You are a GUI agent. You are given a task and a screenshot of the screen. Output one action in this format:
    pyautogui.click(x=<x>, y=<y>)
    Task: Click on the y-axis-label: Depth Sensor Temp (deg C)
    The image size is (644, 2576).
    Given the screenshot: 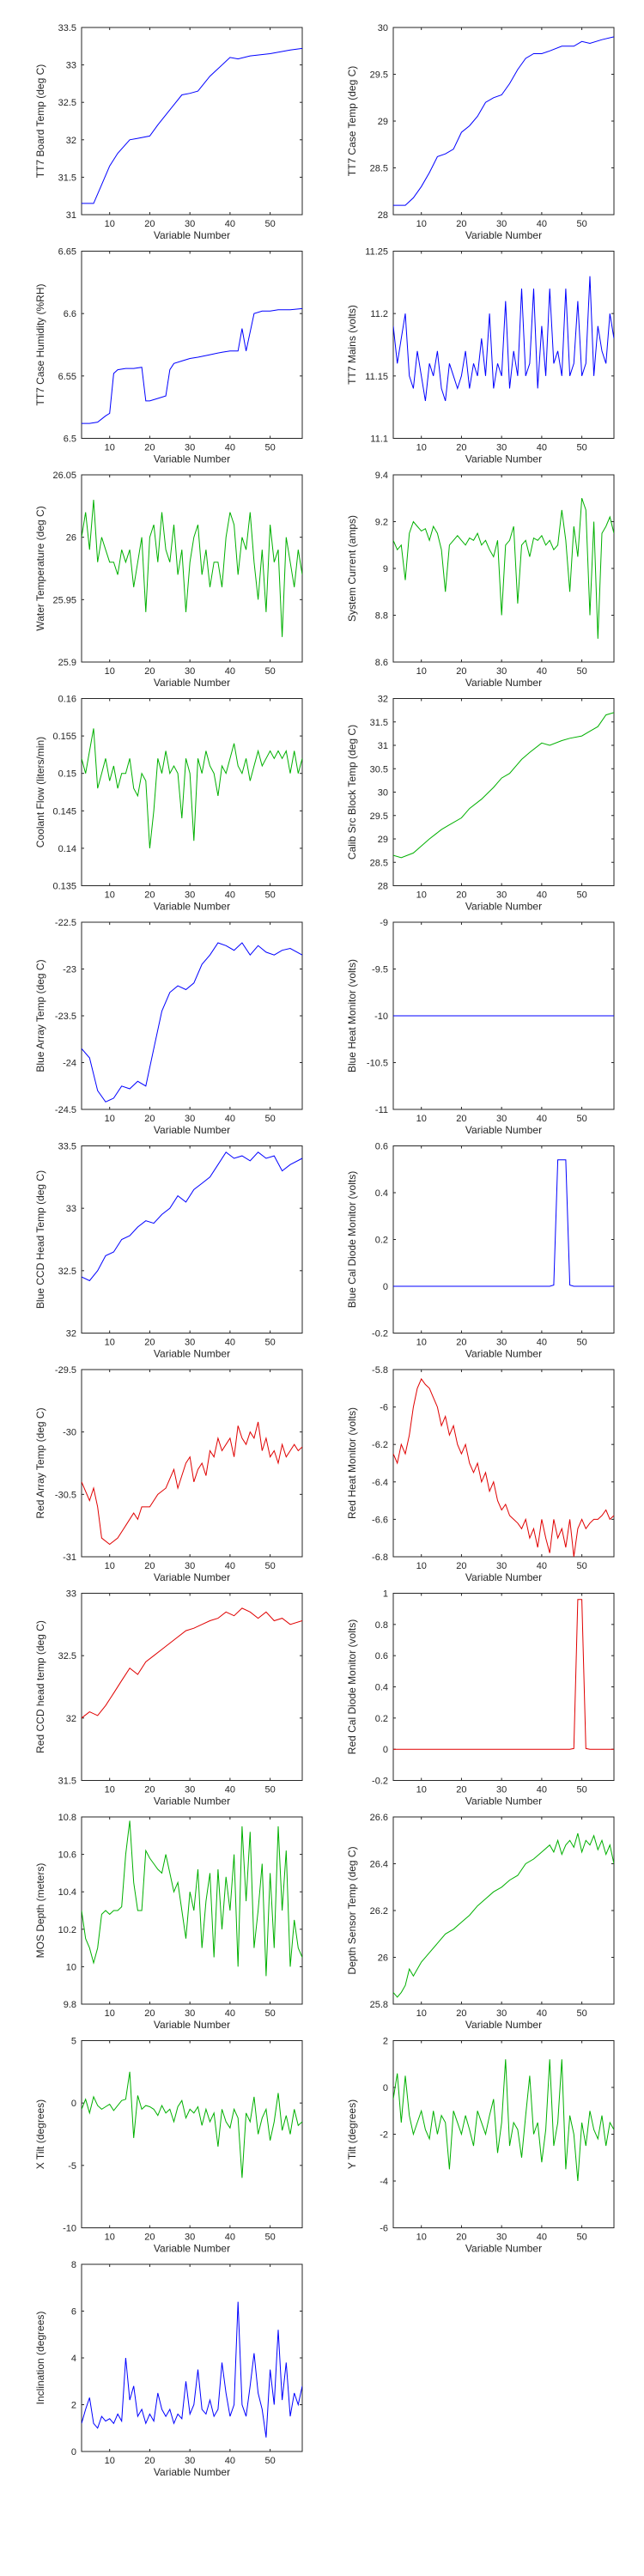 What is the action you would take?
    pyautogui.click(x=352, y=1910)
    